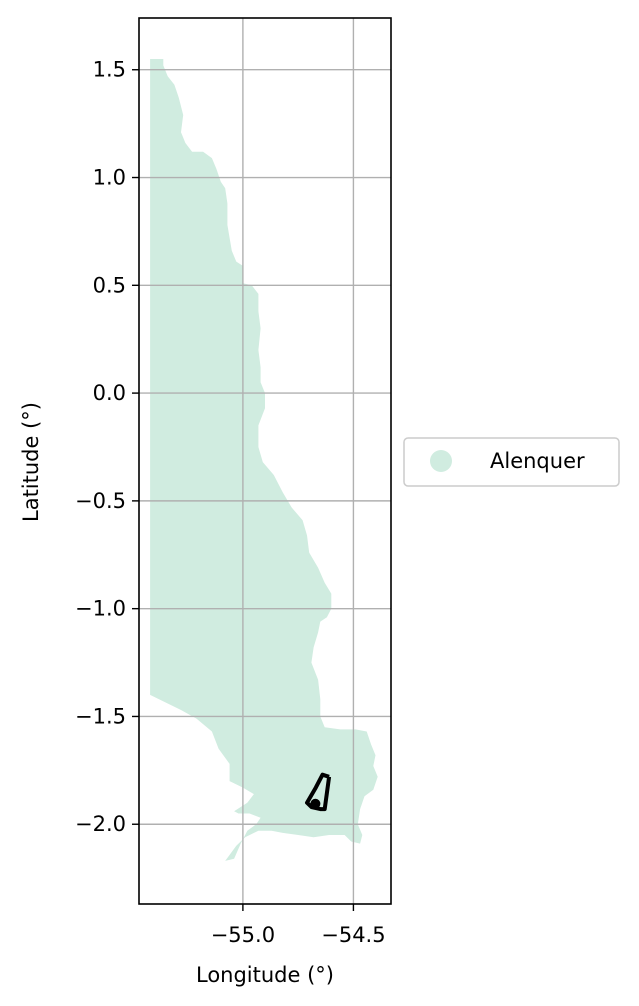 This screenshot has width=639, height=1006. Describe the element at coordinates (243, 935) in the screenshot. I see `x-tick-label: −55.0` at that location.